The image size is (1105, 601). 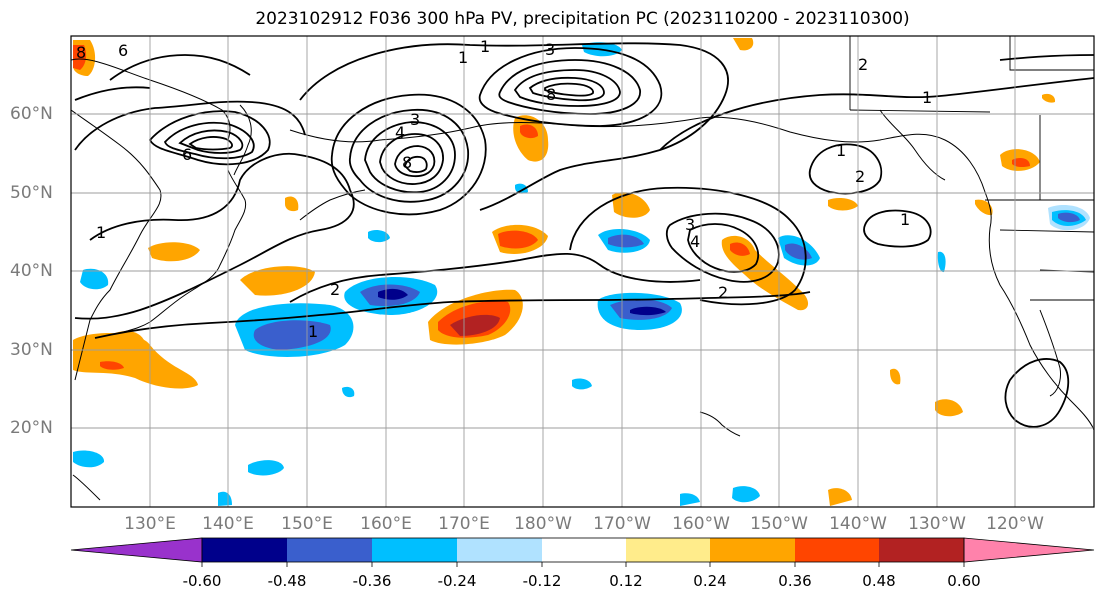 I want to click on lat-label: 40°N, so click(x=31, y=271).